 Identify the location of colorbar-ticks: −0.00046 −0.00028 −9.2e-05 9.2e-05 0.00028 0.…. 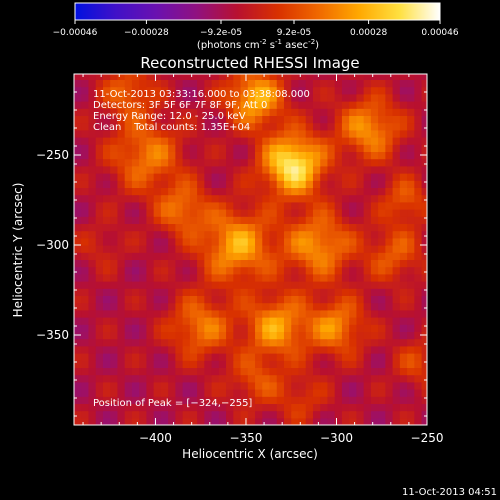
(256, 29).